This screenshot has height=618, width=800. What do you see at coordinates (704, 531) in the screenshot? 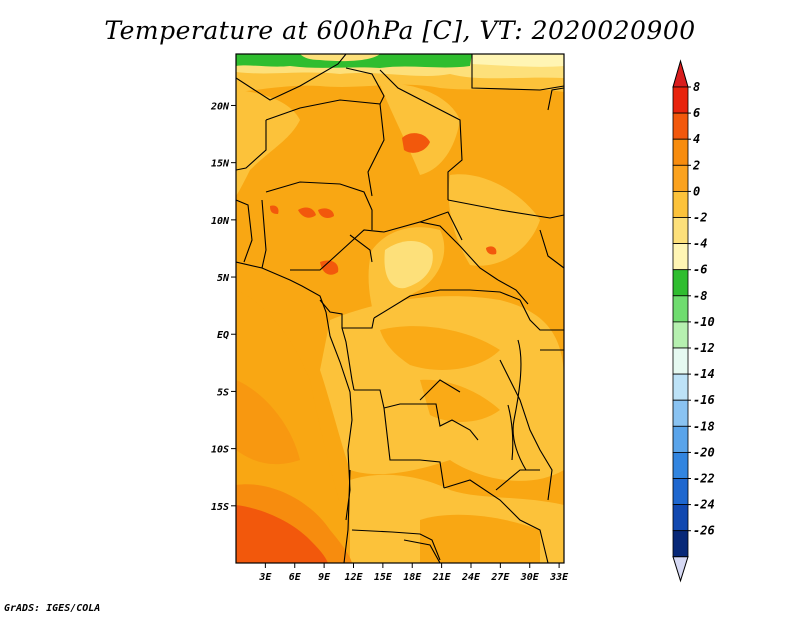
I see `colorbar-label: -26` at bounding box center [704, 531].